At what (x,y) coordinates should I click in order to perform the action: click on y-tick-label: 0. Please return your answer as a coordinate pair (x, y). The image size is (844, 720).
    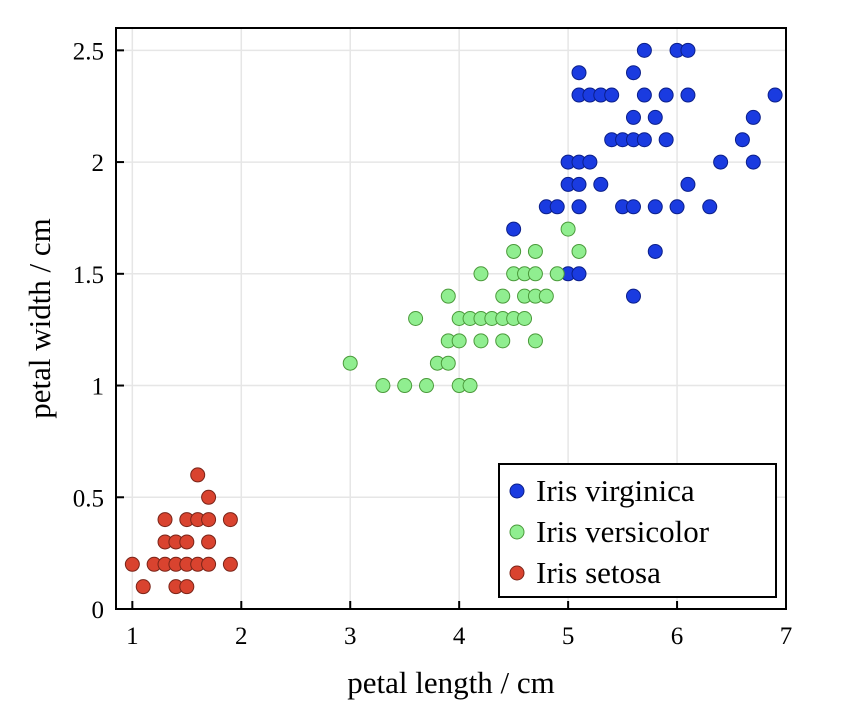
    Looking at the image, I should click on (98, 610).